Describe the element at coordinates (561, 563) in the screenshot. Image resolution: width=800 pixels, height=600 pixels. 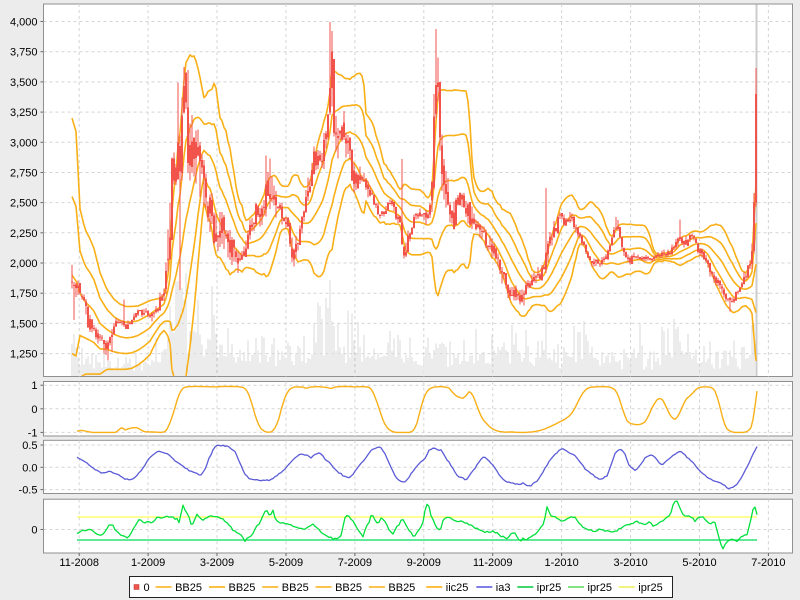
I see `svg-text: 1-2010` at that location.